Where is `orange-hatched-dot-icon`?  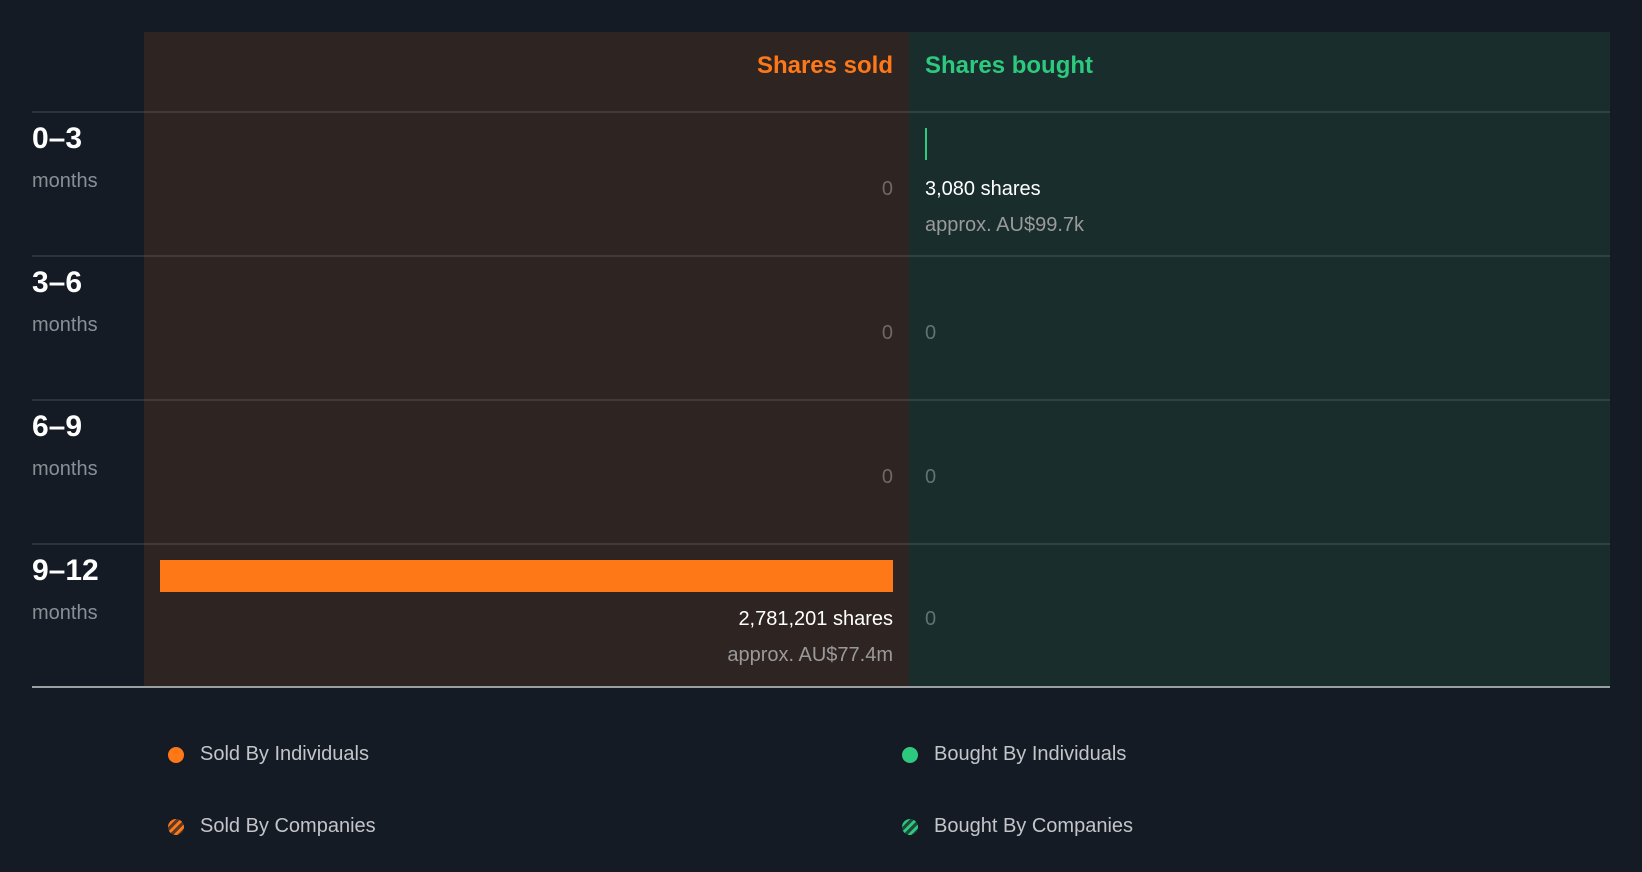
orange-hatched-dot-icon is located at coordinates (176, 826).